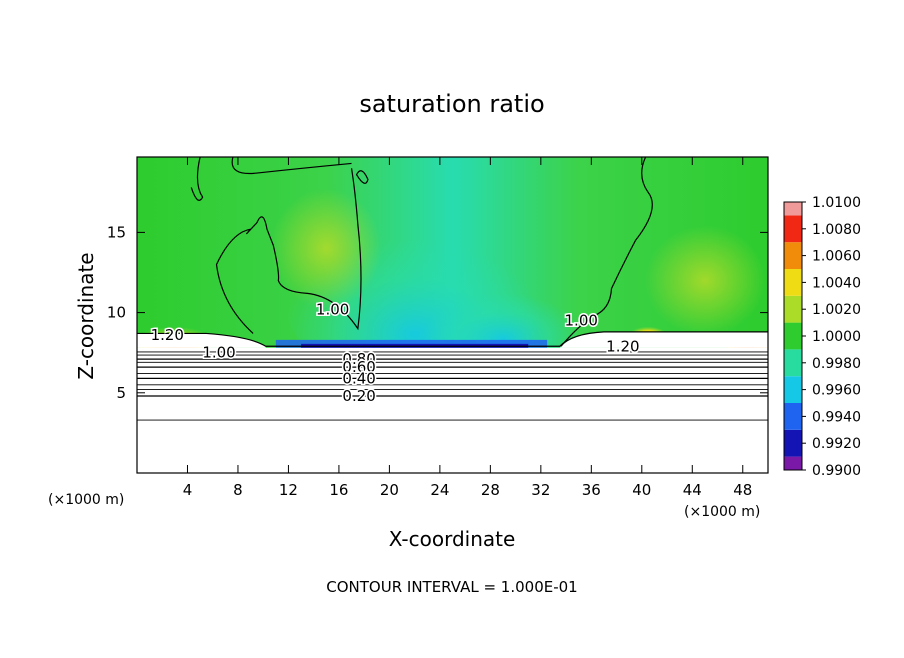 The width and height of the screenshot is (904, 658). I want to click on colorbar-label: 0.9940, so click(836, 417).